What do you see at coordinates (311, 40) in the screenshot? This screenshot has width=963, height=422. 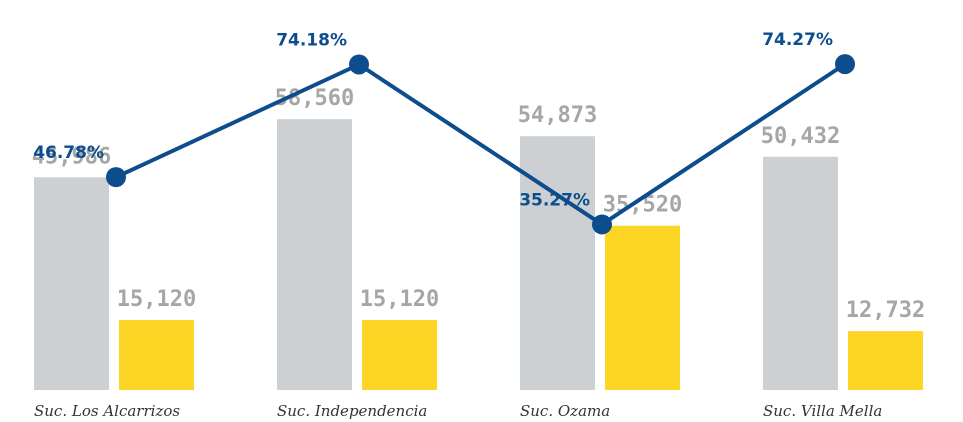 I see `line-value-label: 74.18%` at bounding box center [311, 40].